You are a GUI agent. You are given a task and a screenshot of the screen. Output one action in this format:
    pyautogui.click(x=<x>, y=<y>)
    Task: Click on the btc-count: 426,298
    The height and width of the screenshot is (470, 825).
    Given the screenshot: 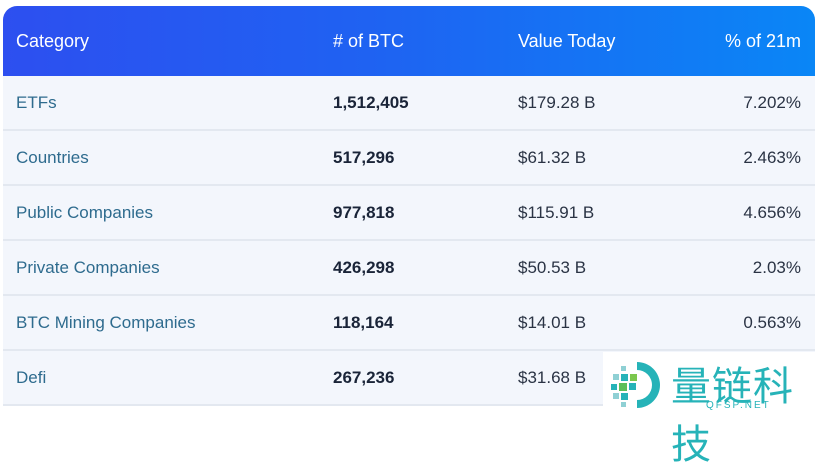 What is the action you would take?
    pyautogui.click(x=364, y=267)
    